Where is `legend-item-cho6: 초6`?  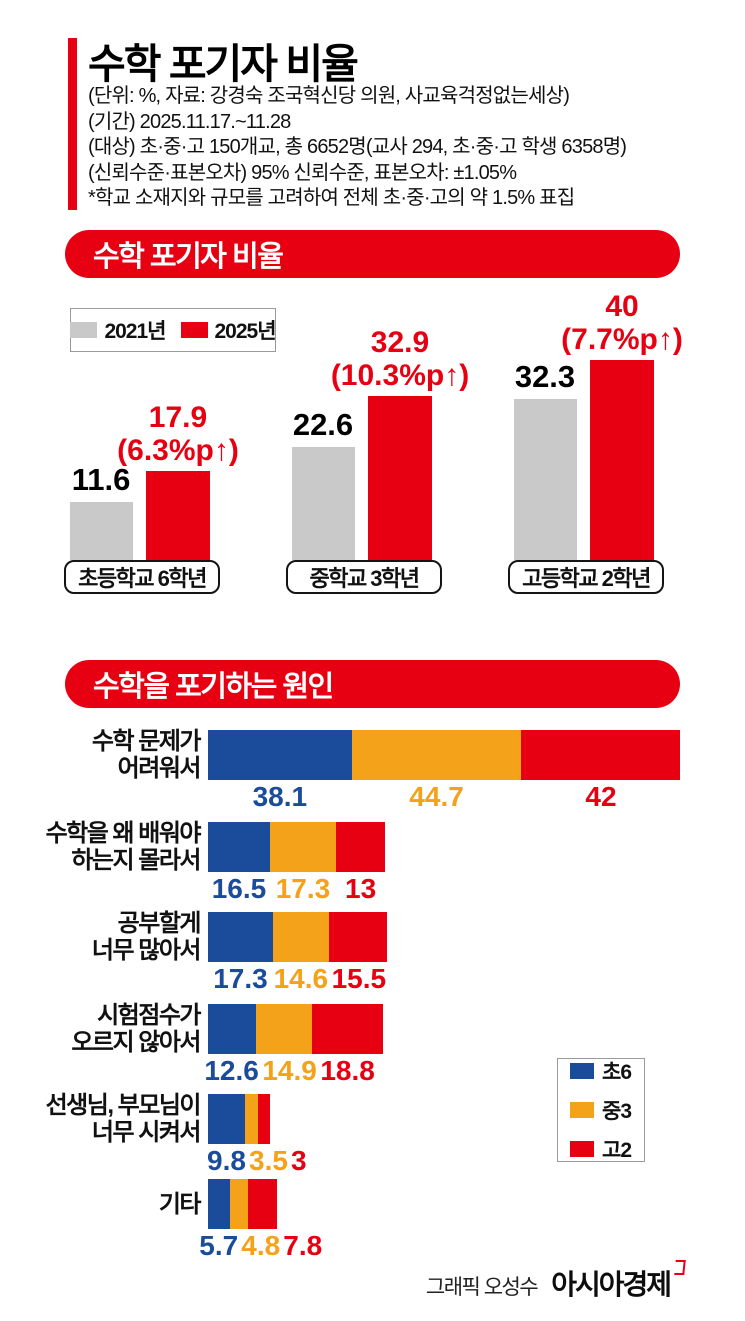
legend-item-cho6: 초6 is located at coordinates (607, 1071).